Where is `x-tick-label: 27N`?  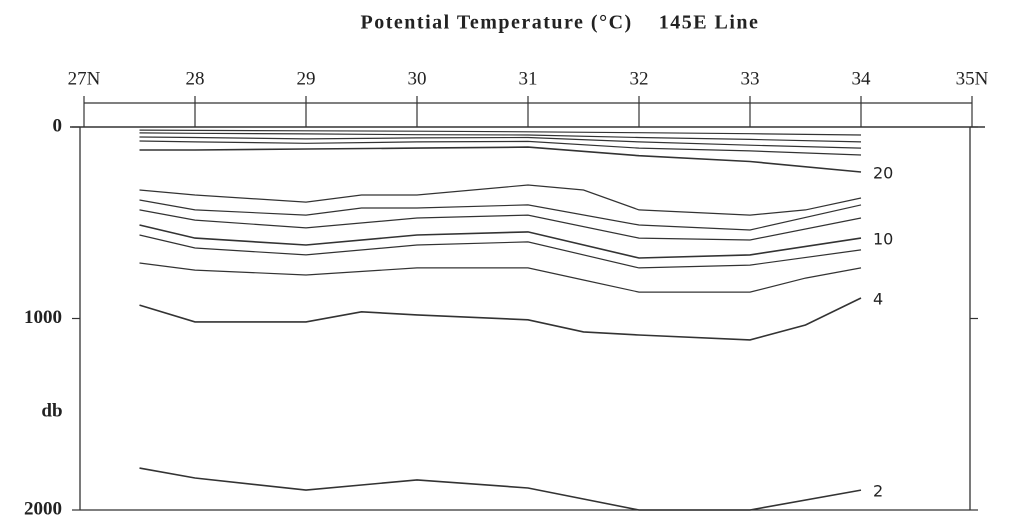 x-tick-label: 27N is located at coordinates (84, 78).